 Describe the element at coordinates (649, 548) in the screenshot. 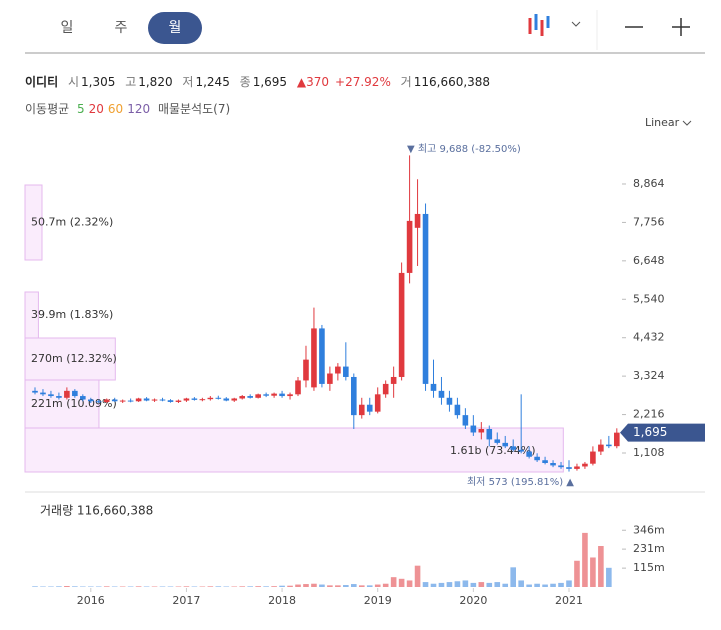

I see `volume-tick-label: 231m` at that location.